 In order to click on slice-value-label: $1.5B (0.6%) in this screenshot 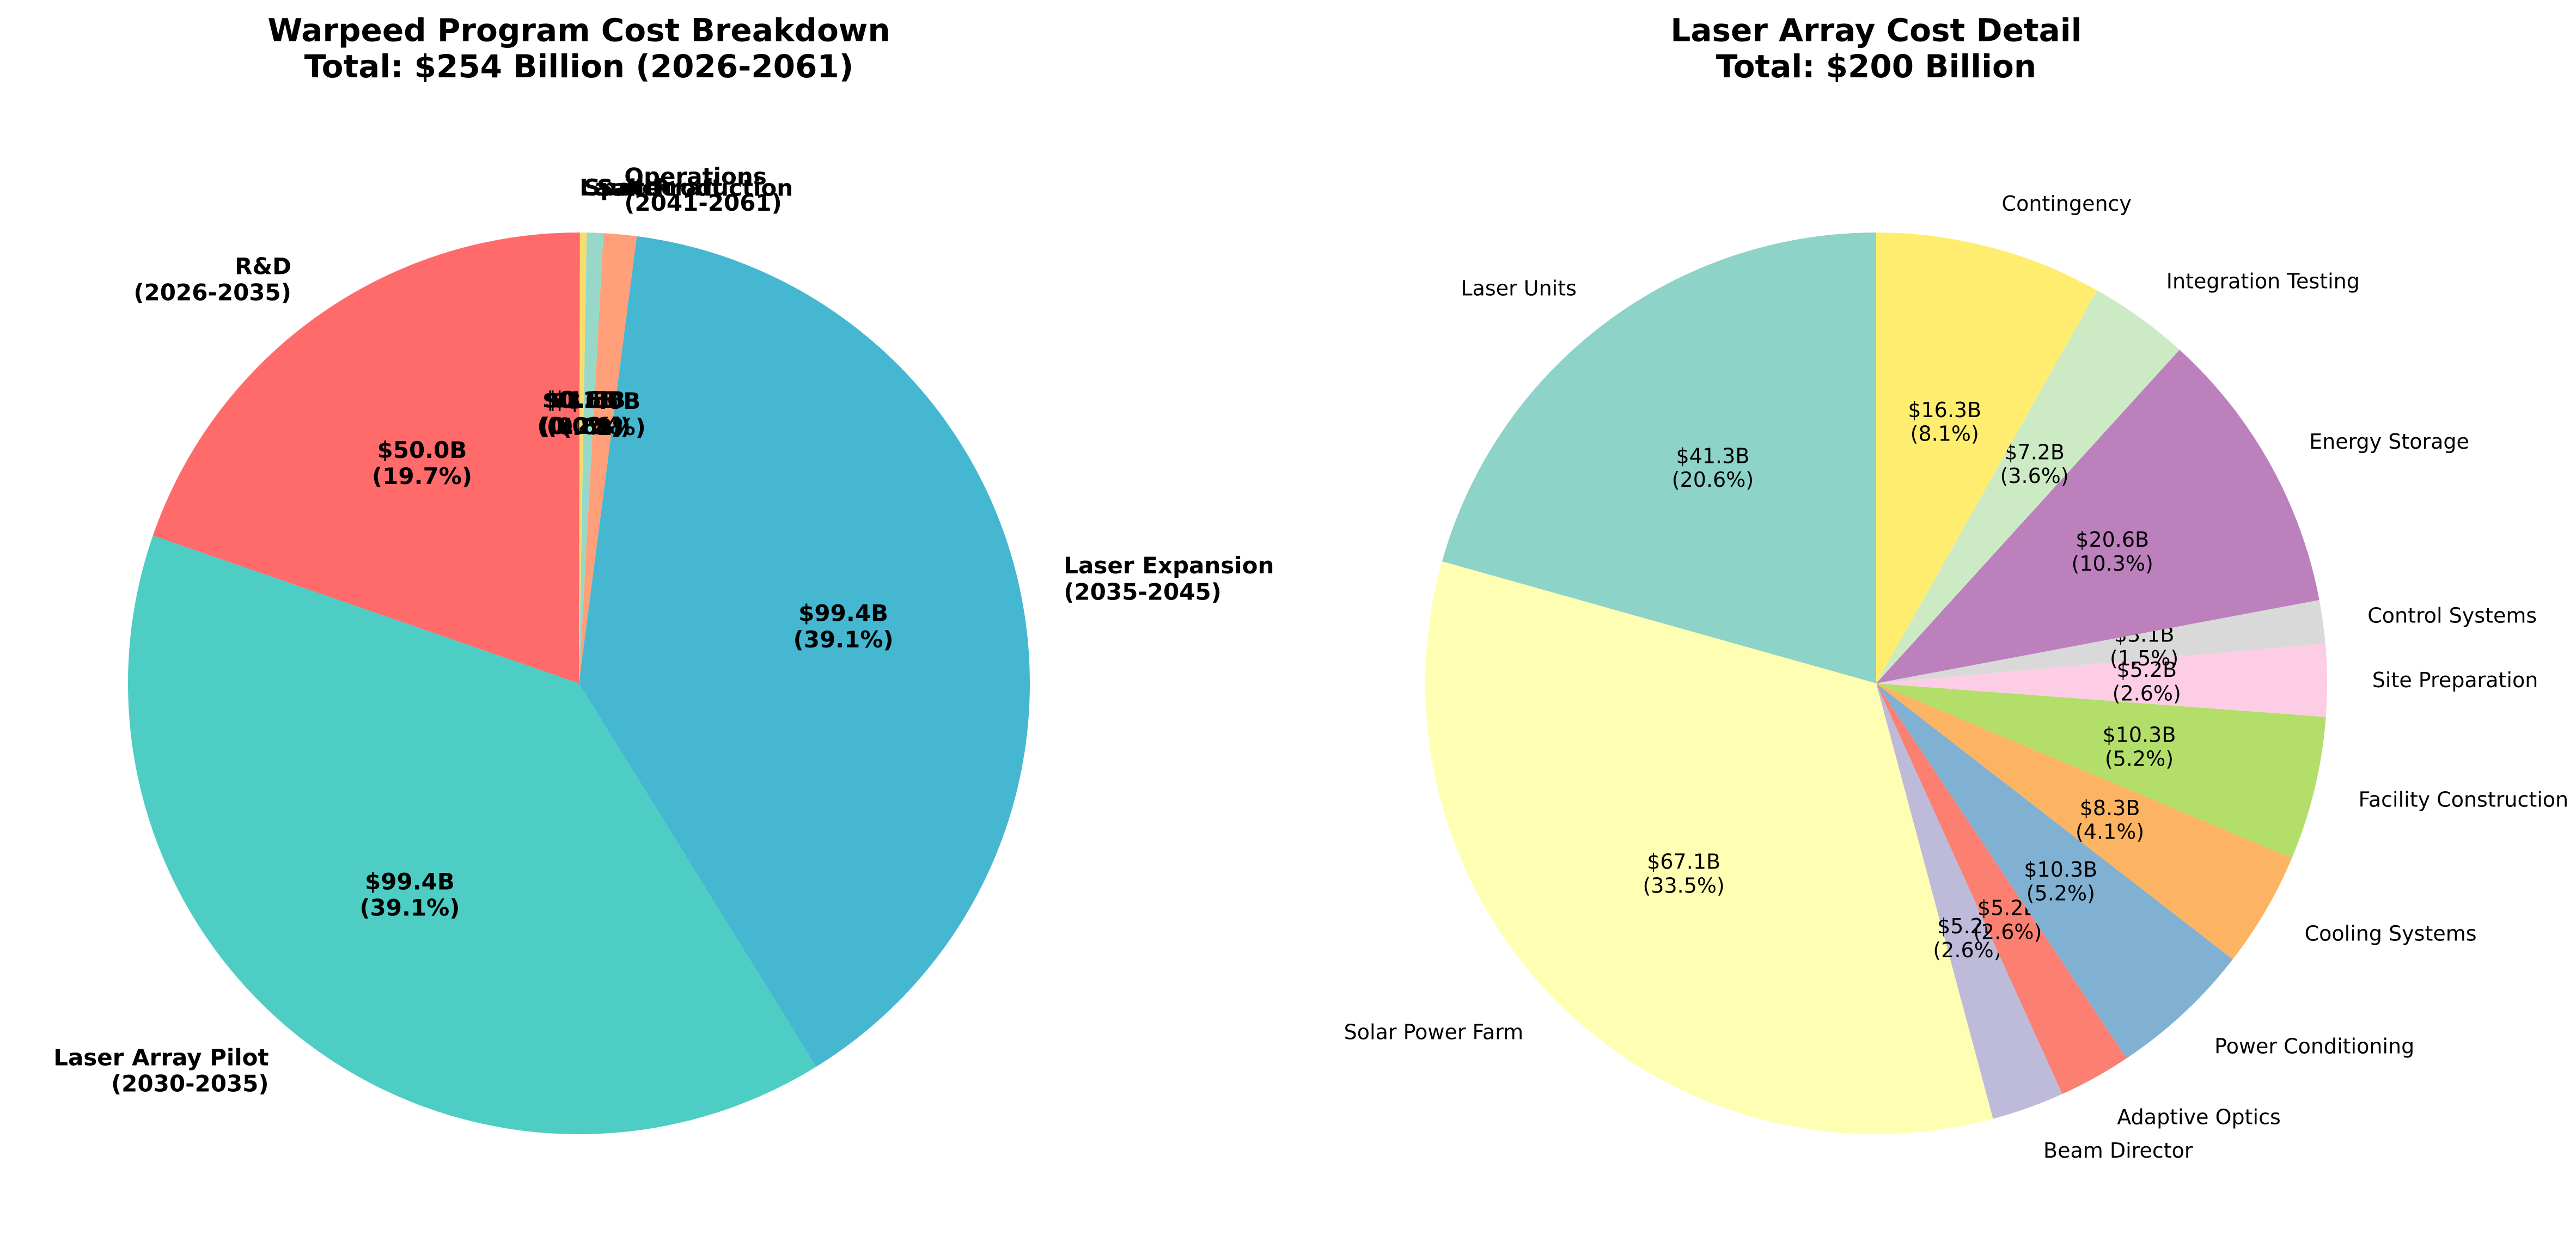, I will do `click(588, 413)`.